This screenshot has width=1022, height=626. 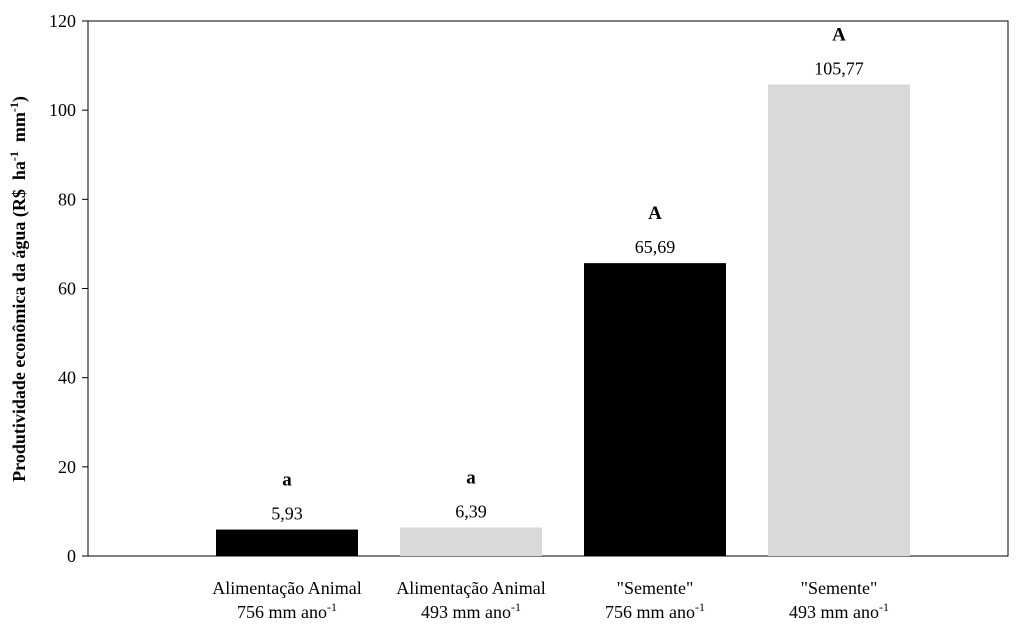 I want to click on data-label: 105,77, so click(x=839, y=68).